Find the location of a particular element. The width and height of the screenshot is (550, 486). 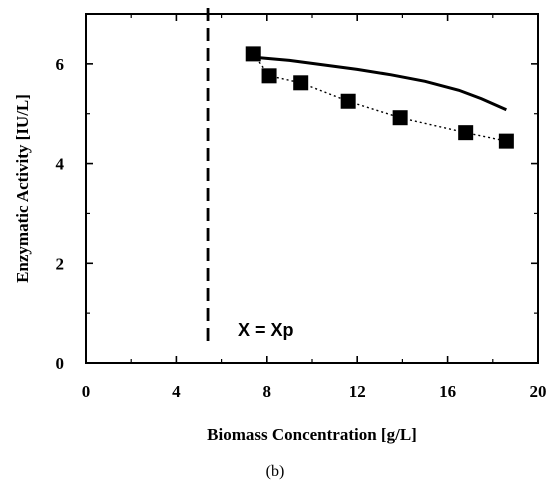

y-tick-label: 4 is located at coordinates (60, 164).